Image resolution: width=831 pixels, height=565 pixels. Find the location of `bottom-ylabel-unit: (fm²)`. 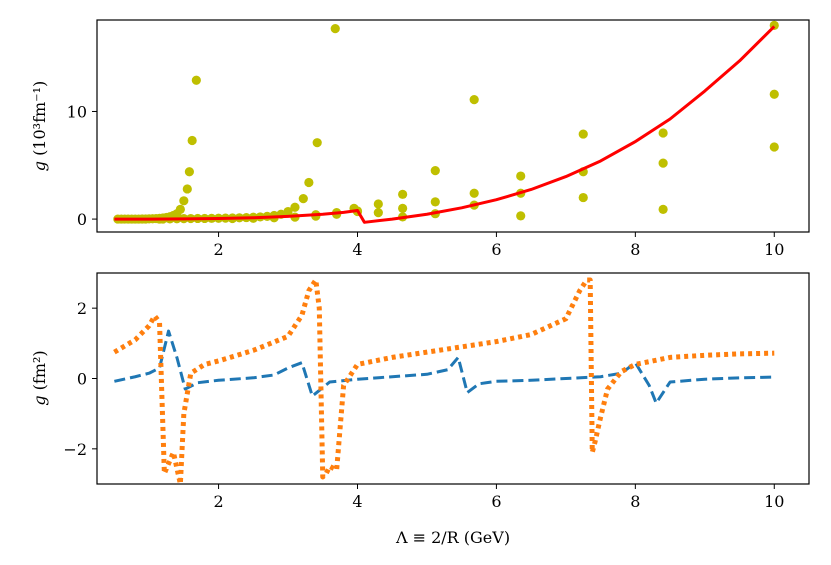

bottom-ylabel-unit: (fm²) is located at coordinates (39, 372).